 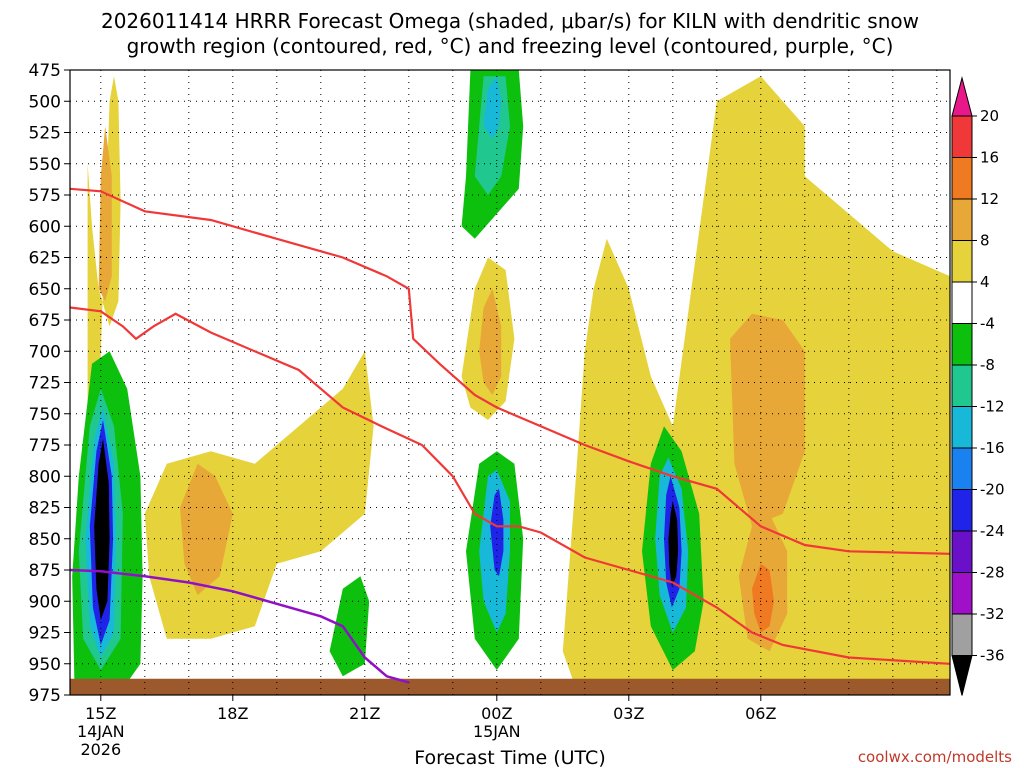 I want to click on colorbar-label: 20, so click(x=989, y=116).